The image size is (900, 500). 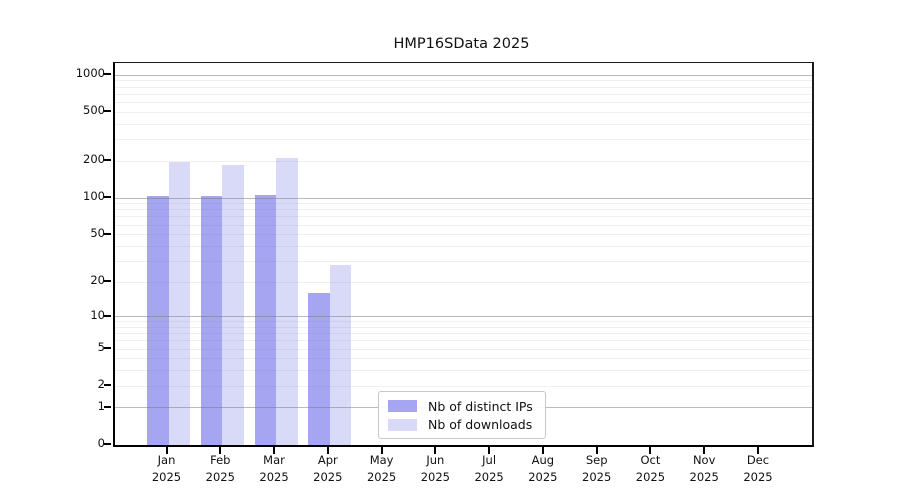 What do you see at coordinates (211, 320) in the screenshot?
I see `bar-nb-of-distinct-ips-feb` at bounding box center [211, 320].